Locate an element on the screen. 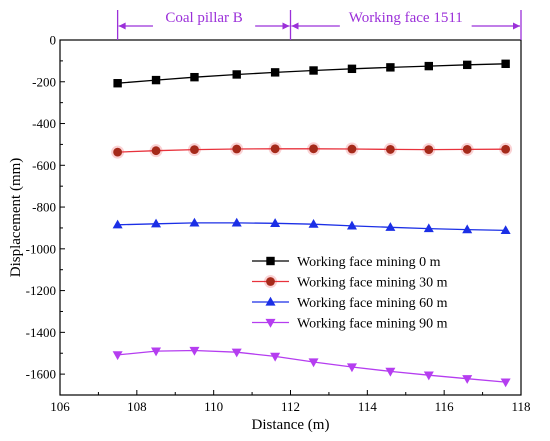 Image resolution: width=550 pixels, height=441 pixels. region-label: Working face 1511 is located at coordinates (406, 18).